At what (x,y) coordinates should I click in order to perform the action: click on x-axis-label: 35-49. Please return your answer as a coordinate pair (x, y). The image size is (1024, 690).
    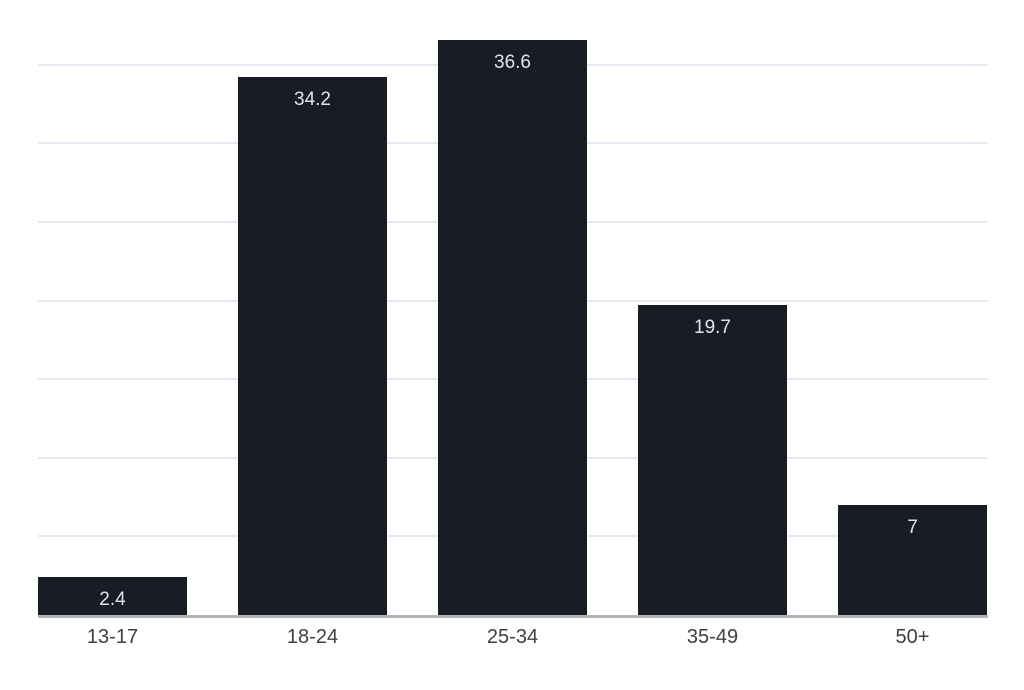
    Looking at the image, I should click on (712, 637).